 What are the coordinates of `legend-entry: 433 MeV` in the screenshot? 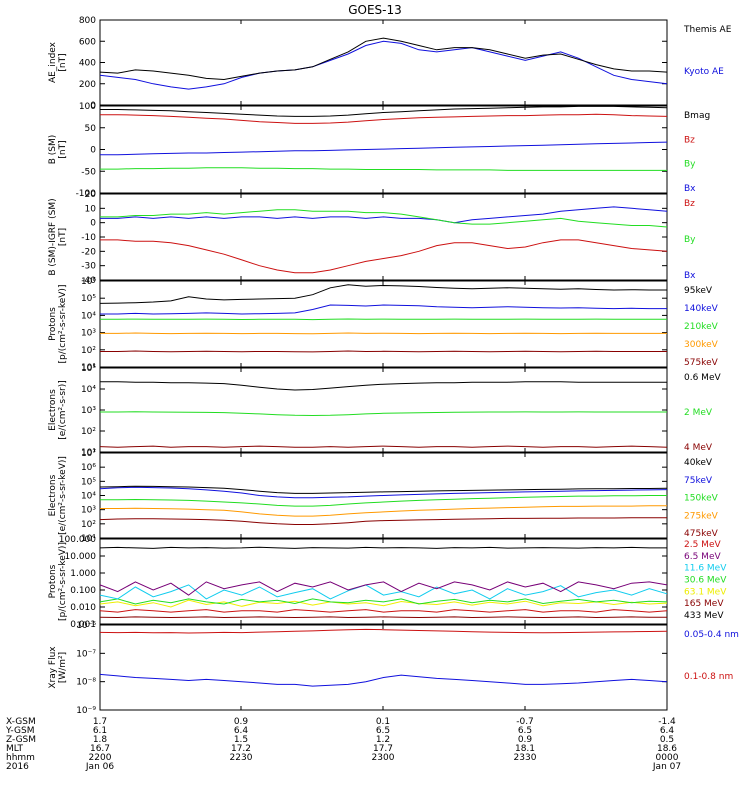 It's located at (704, 616).